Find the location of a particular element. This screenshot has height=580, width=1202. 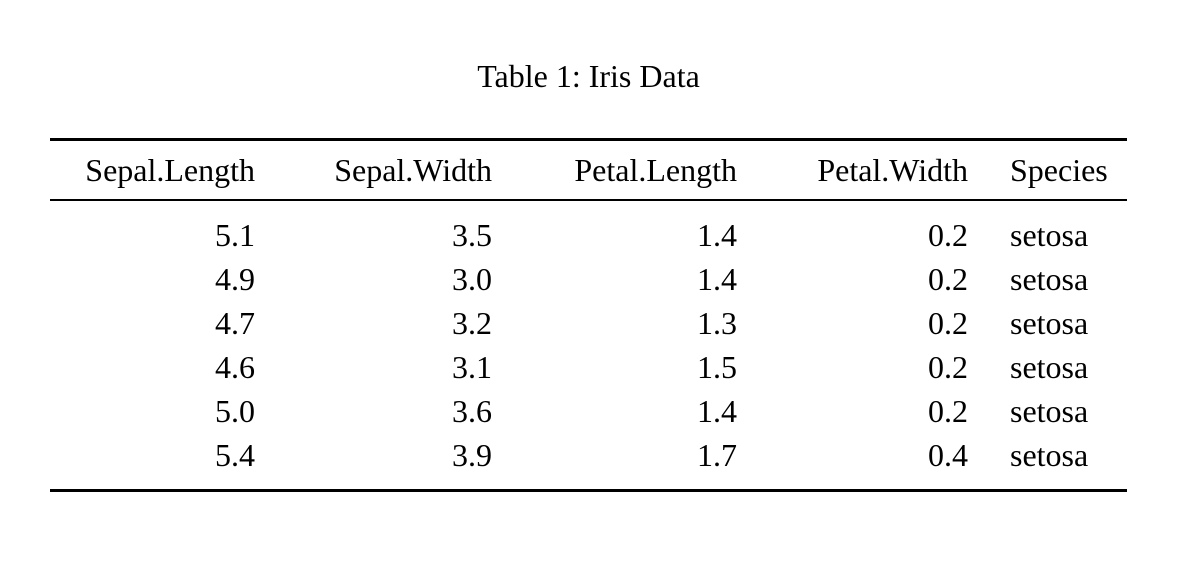

column-header-sepal-width: Sepal.Width is located at coordinates (373, 170).